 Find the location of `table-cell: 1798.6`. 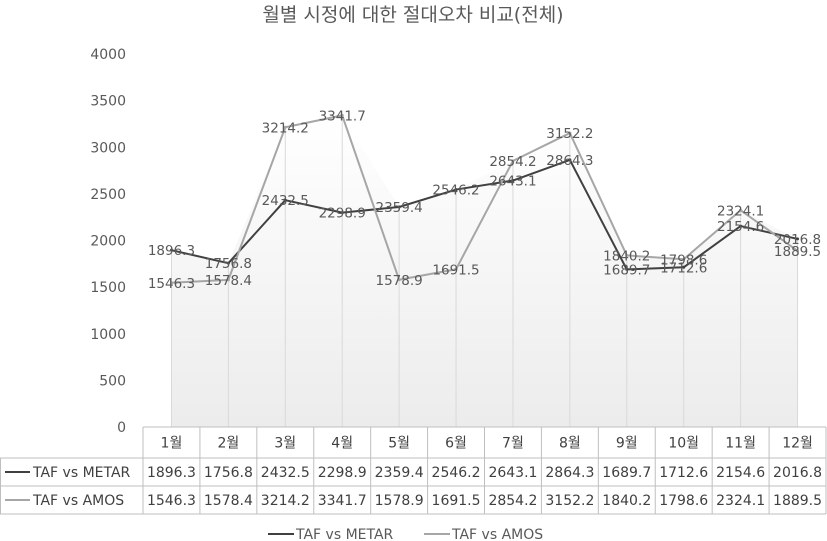

table-cell: 1798.6 is located at coordinates (683, 501).